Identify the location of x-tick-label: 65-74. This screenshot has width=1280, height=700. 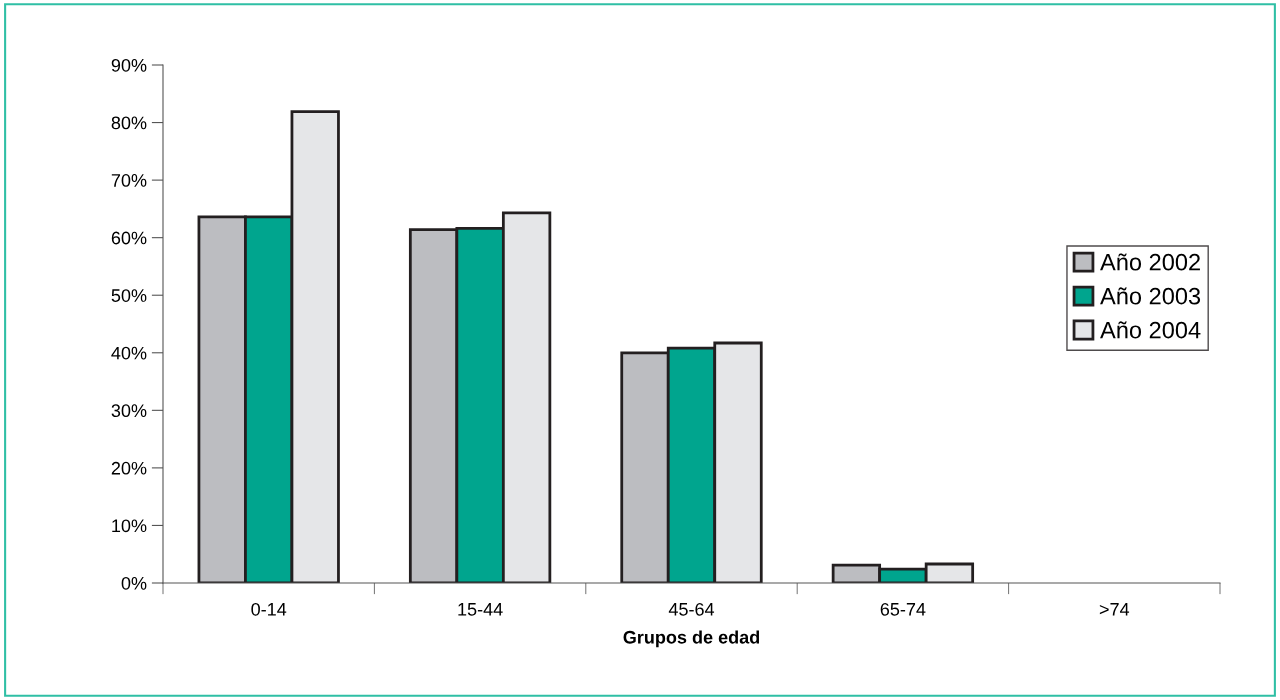
(903, 609).